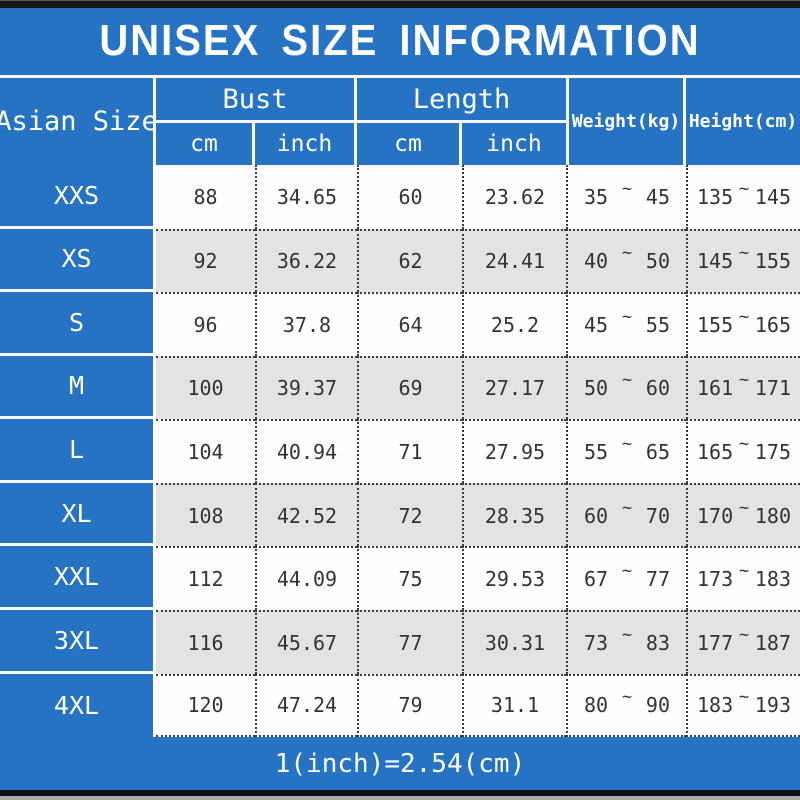 The height and width of the screenshot is (800, 800). Describe the element at coordinates (205, 514) in the screenshot. I see `bust-cm-cell: 108` at that location.